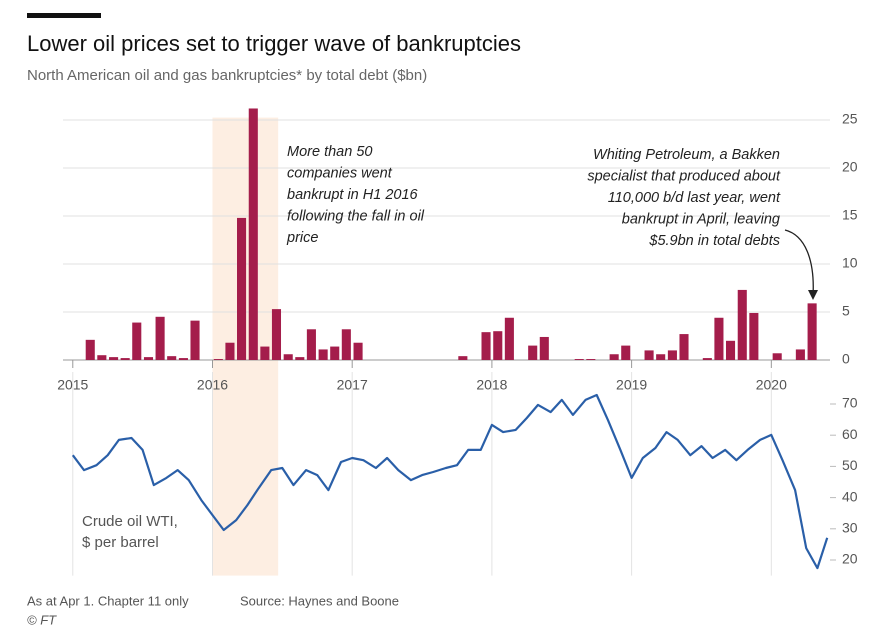 This screenshot has width=887, height=638. I want to click on x-tick-label: 2020, so click(771, 385).